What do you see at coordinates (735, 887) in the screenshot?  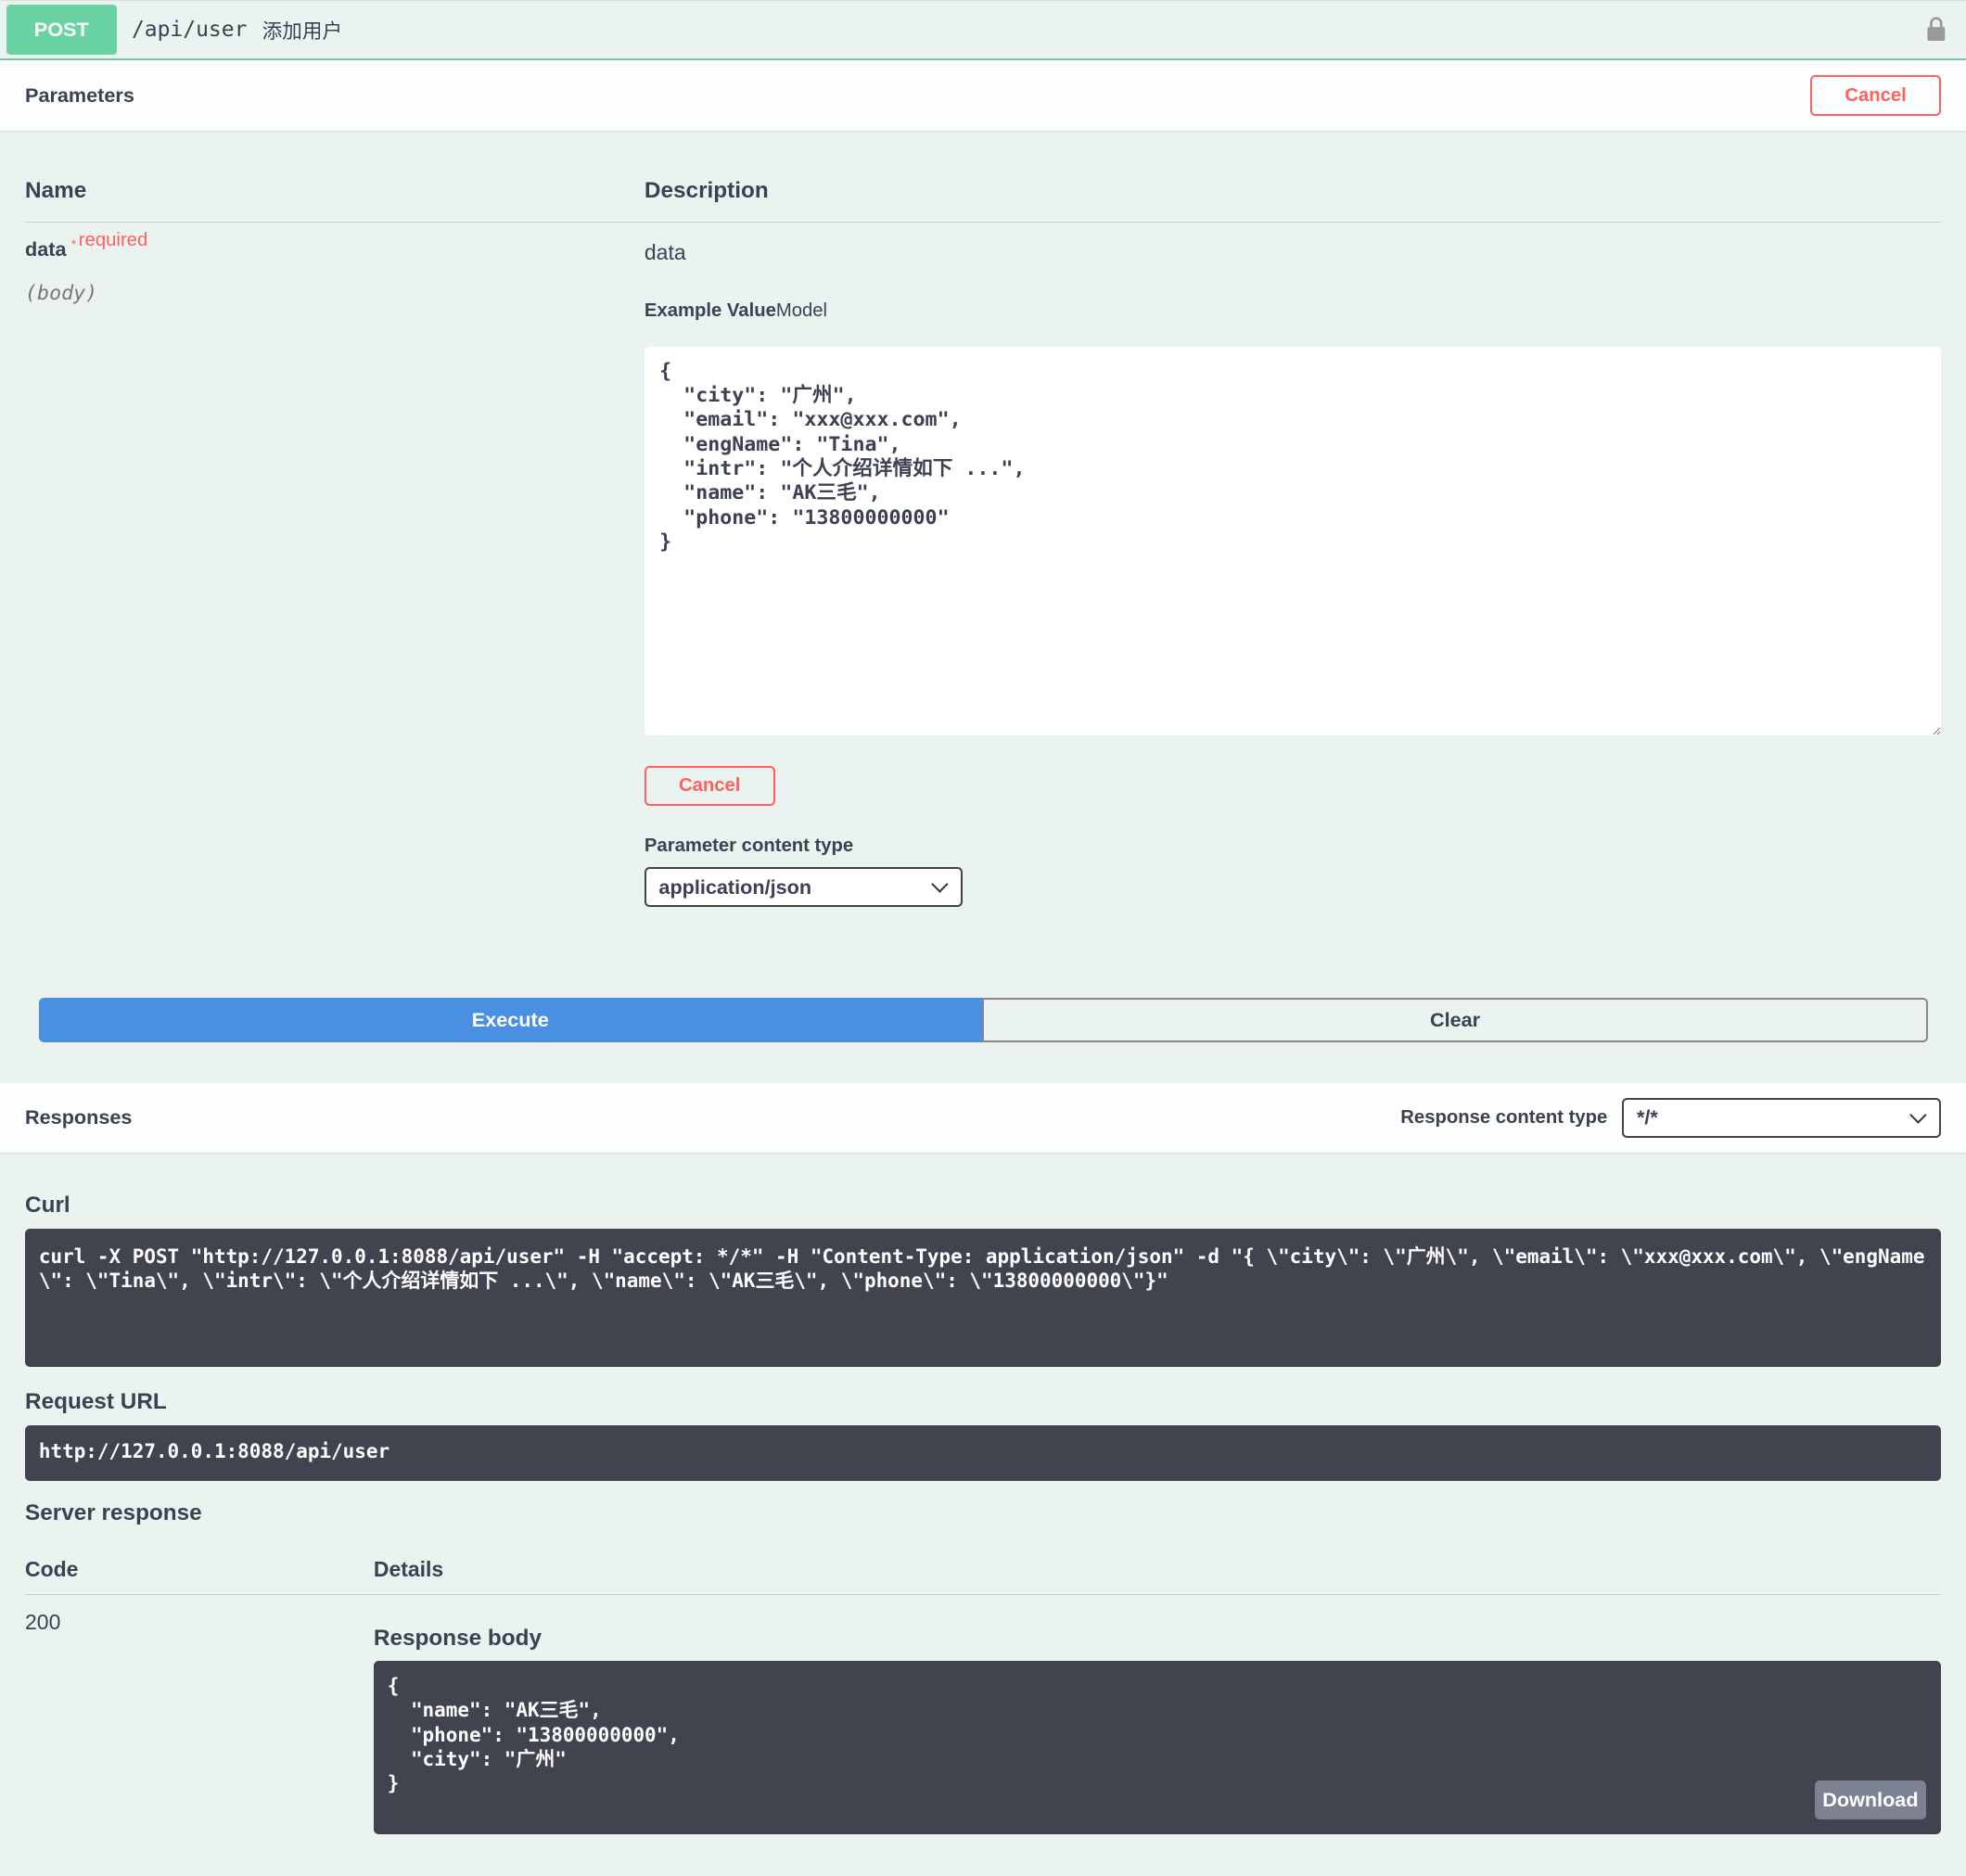 I see `selected-value: application/json` at bounding box center [735, 887].